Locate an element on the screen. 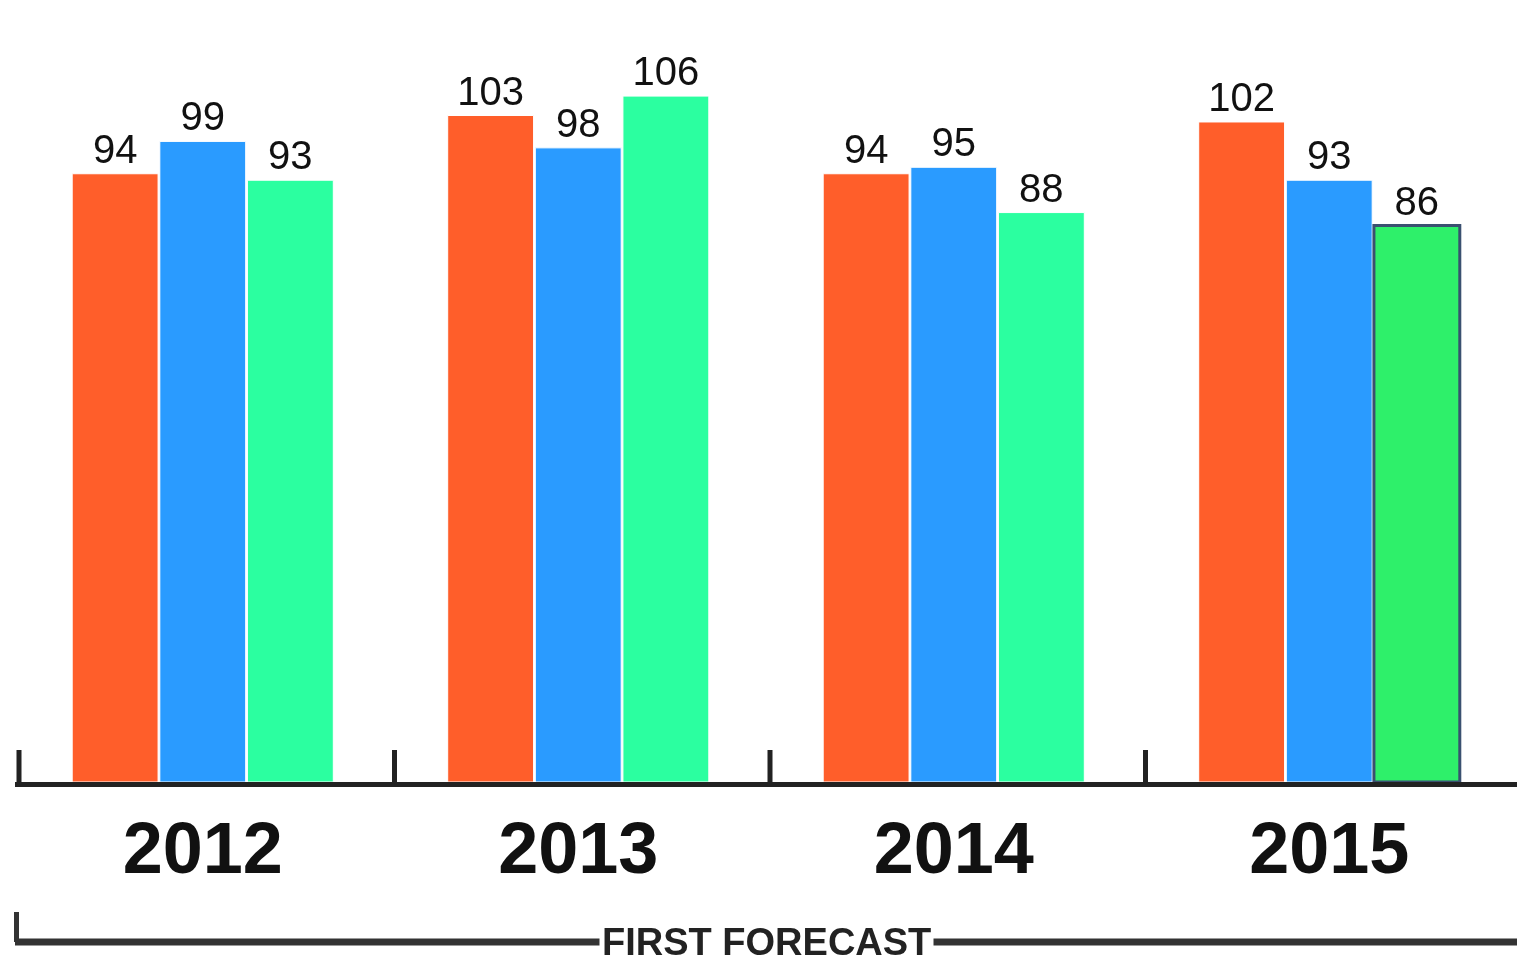 This screenshot has width=1522, height=972. x-tick-label: 2014 is located at coordinates (953, 848).